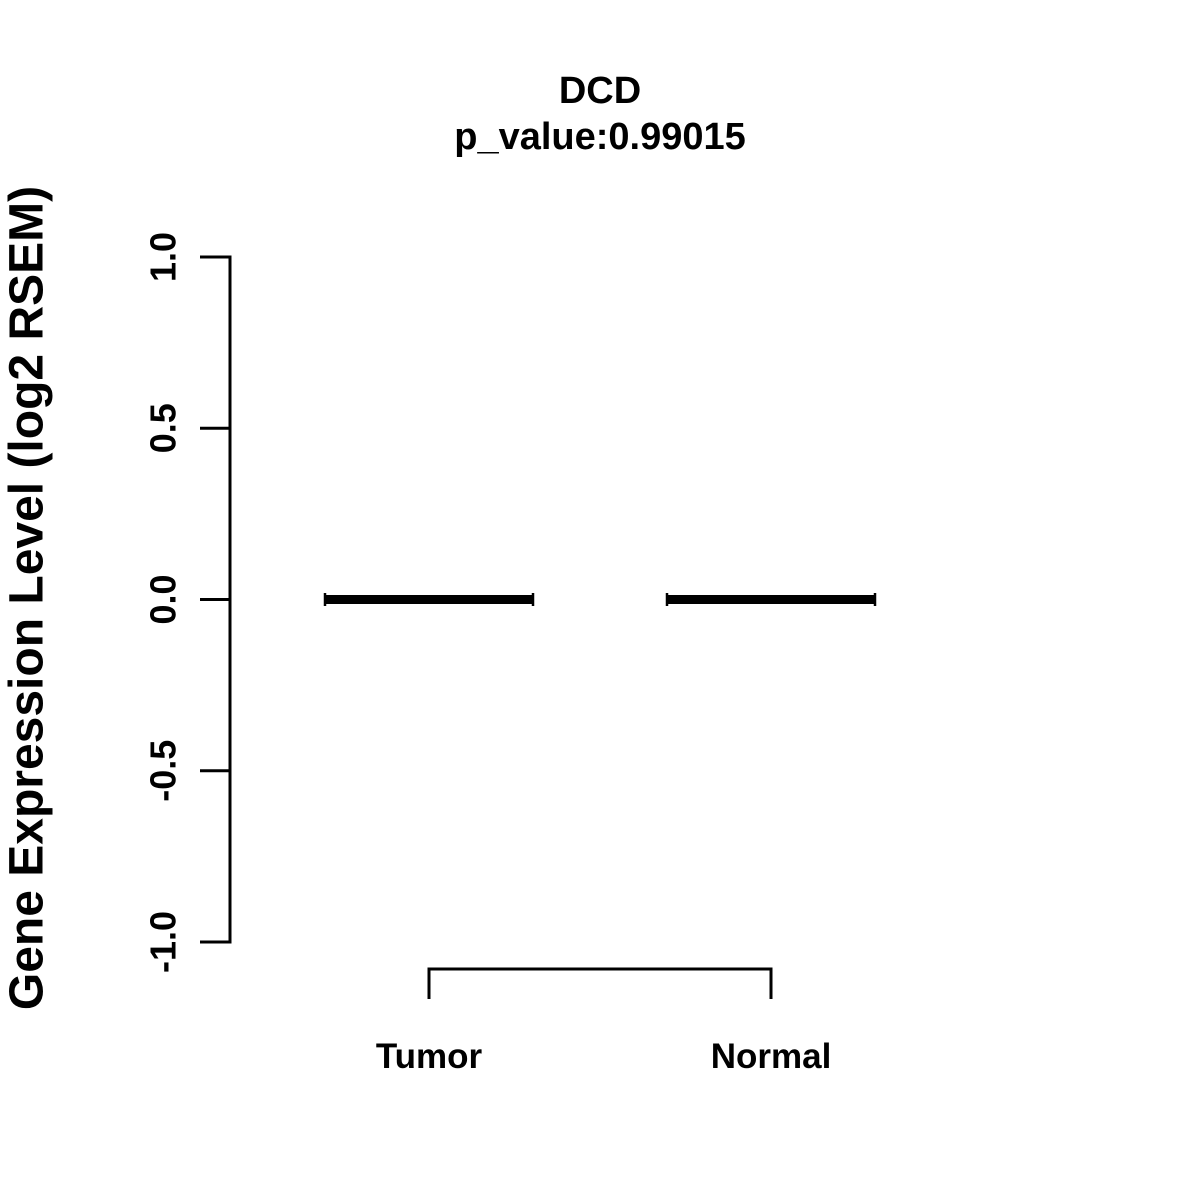  What do you see at coordinates (163, 942) in the screenshot?
I see `y-tick-label: -1.0` at bounding box center [163, 942].